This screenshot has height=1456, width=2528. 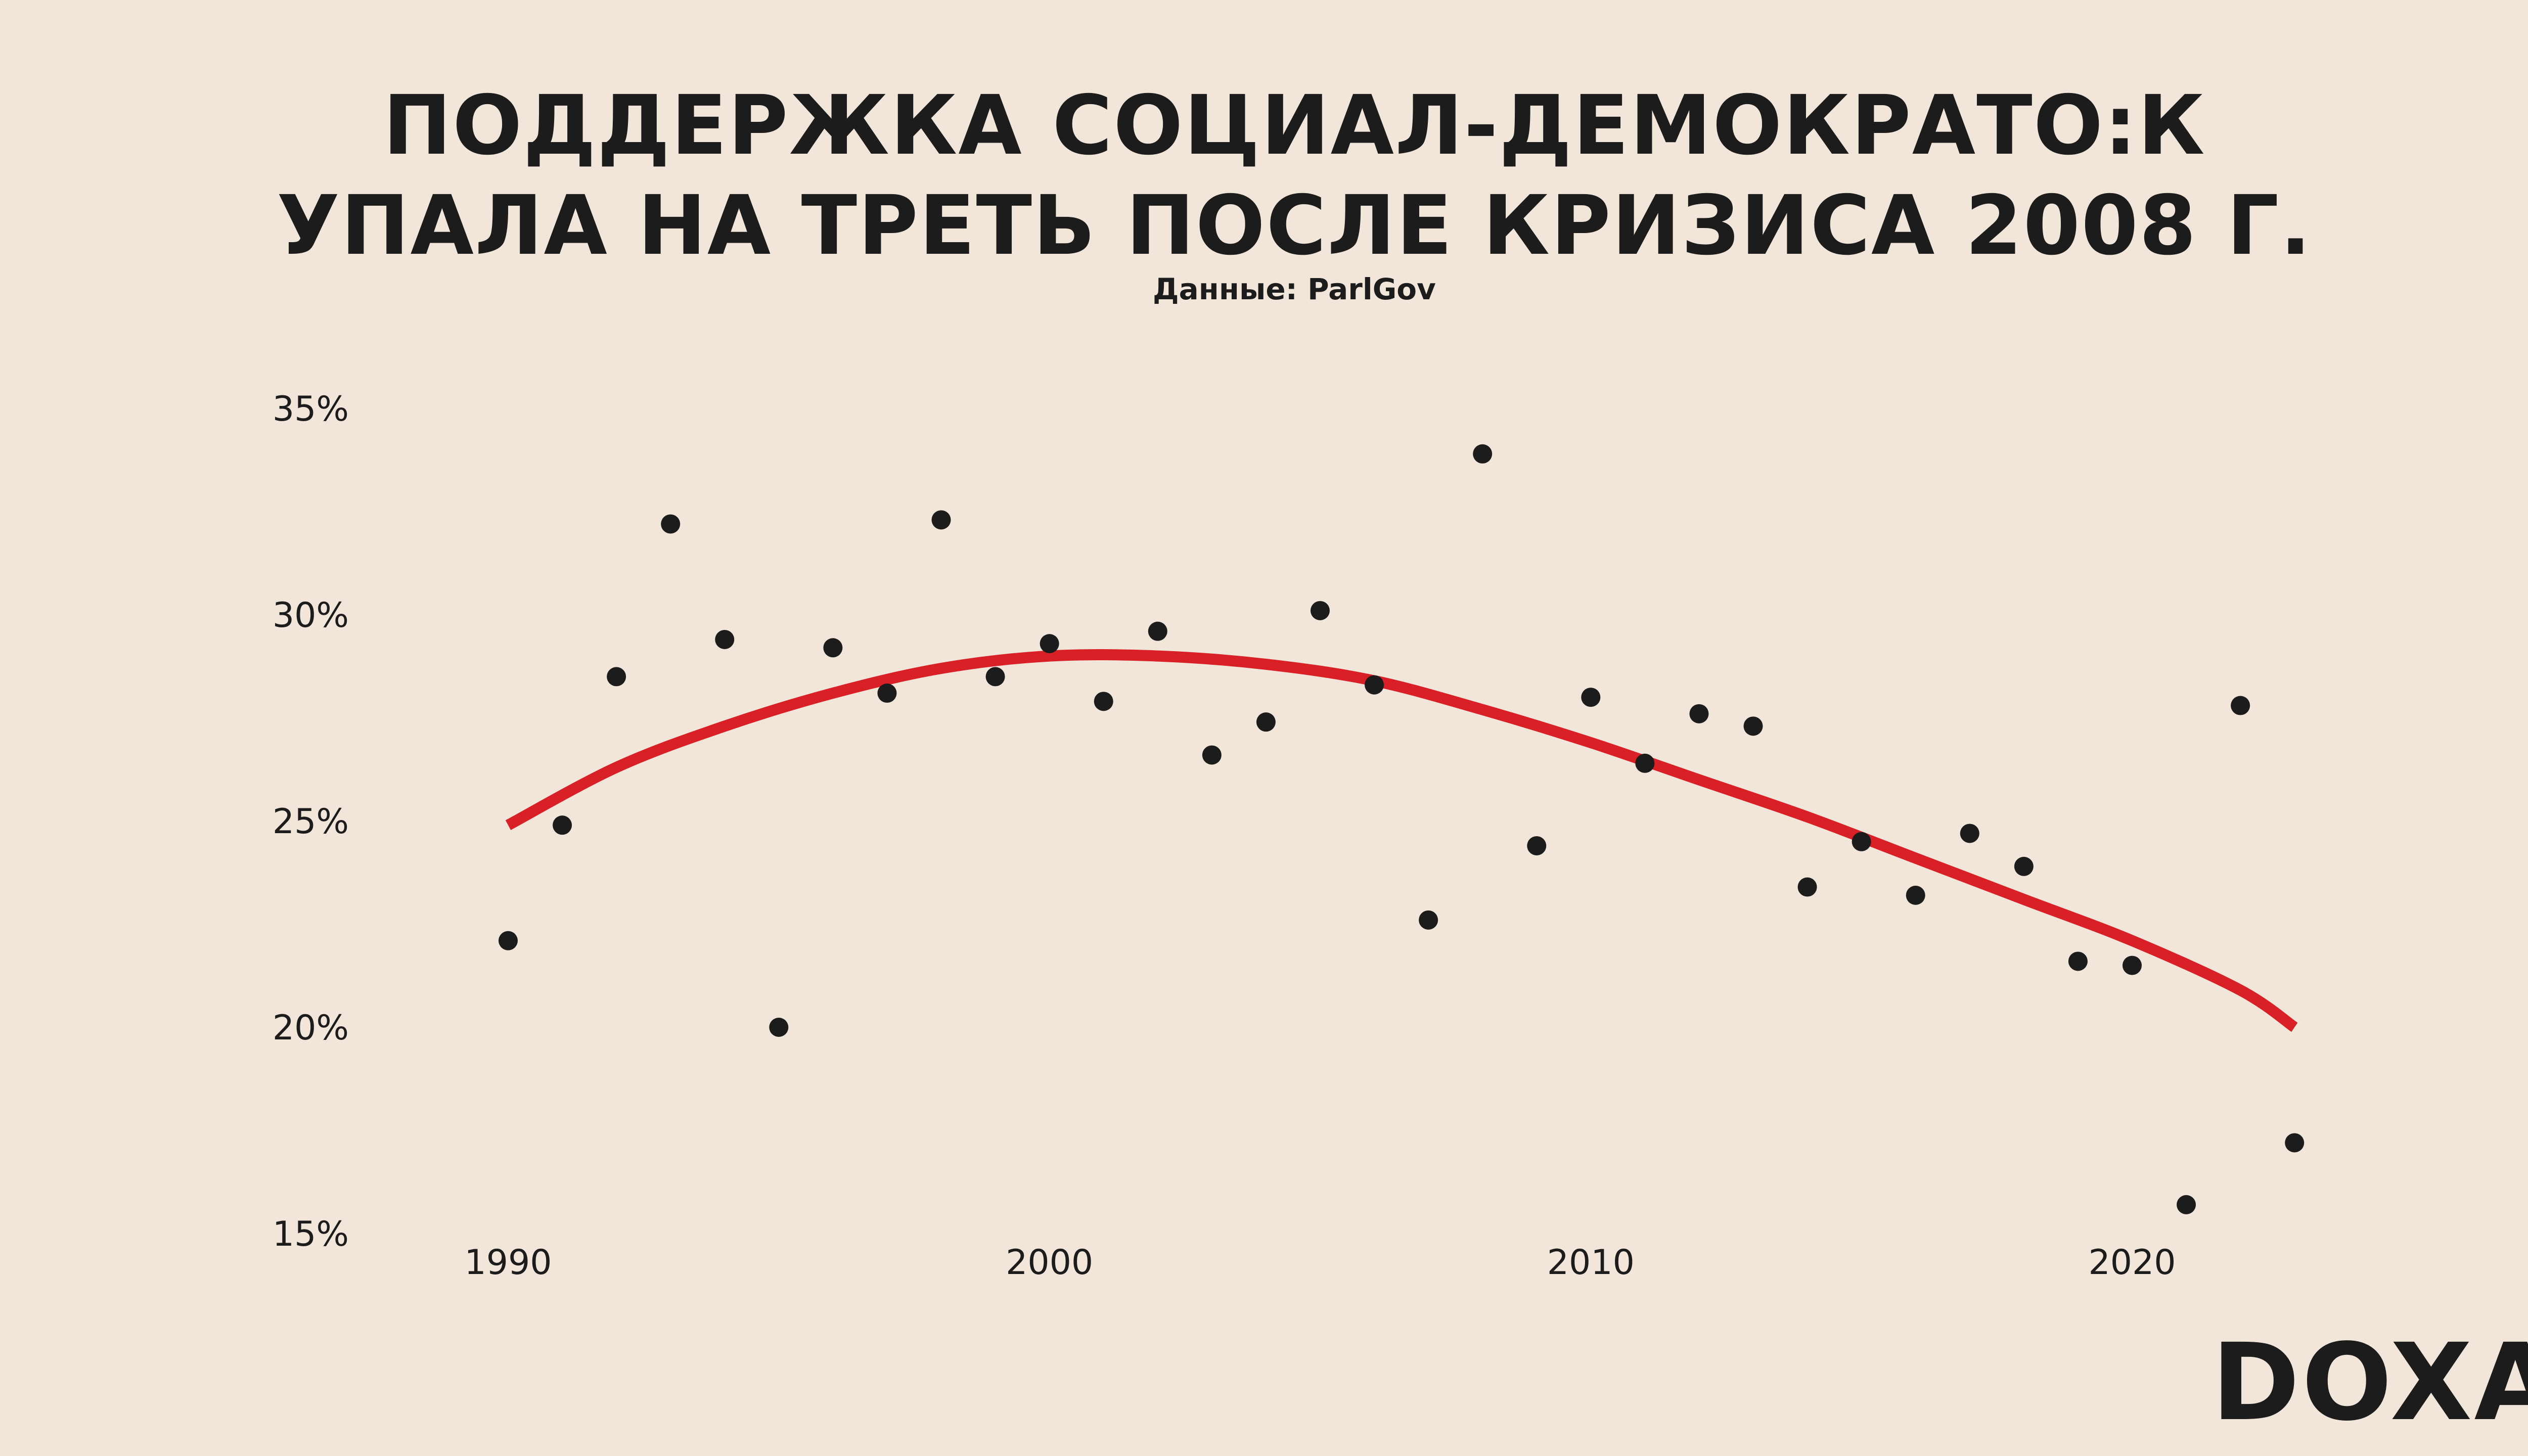 I want to click on doxa-logo: DOXA, so click(x=2370, y=1382).